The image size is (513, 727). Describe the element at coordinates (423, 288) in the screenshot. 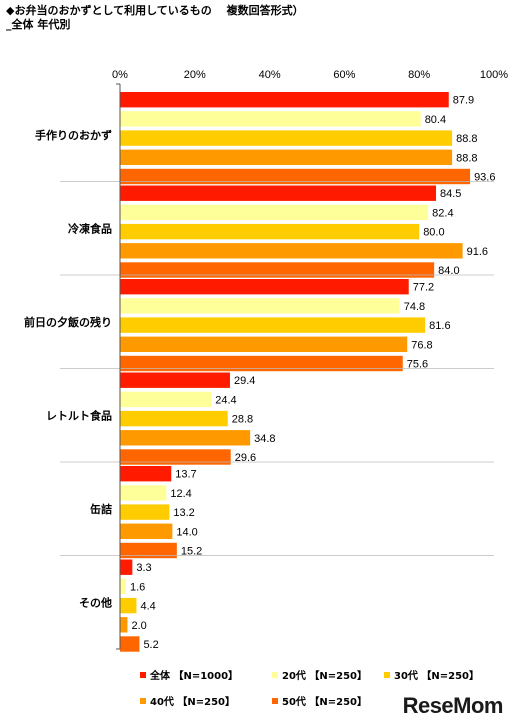

I see `data-label: 77.2` at that location.